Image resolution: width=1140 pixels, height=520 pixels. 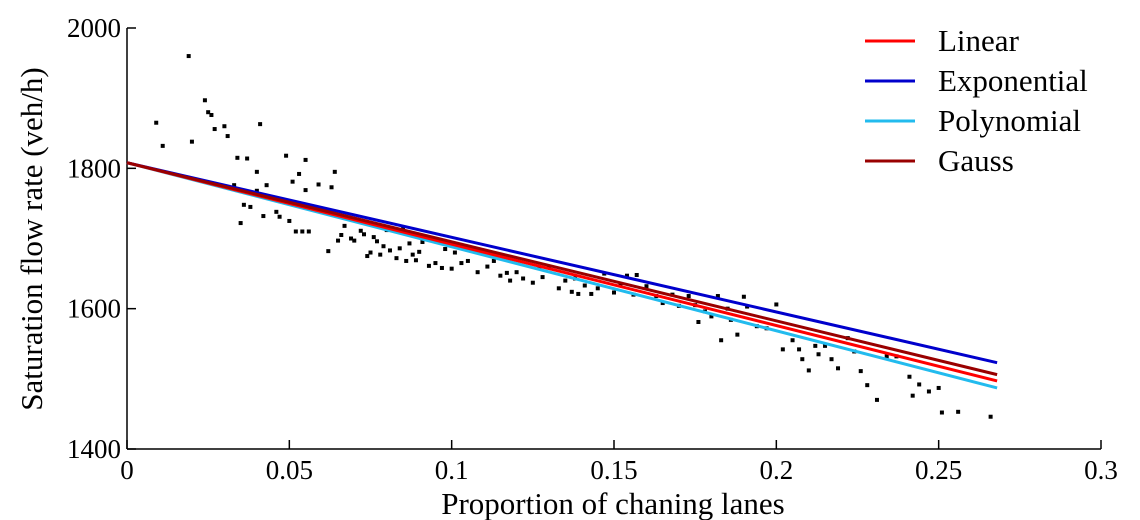 What do you see at coordinates (1013, 80) in the screenshot?
I see `legend-label-exponential: Exponential` at bounding box center [1013, 80].